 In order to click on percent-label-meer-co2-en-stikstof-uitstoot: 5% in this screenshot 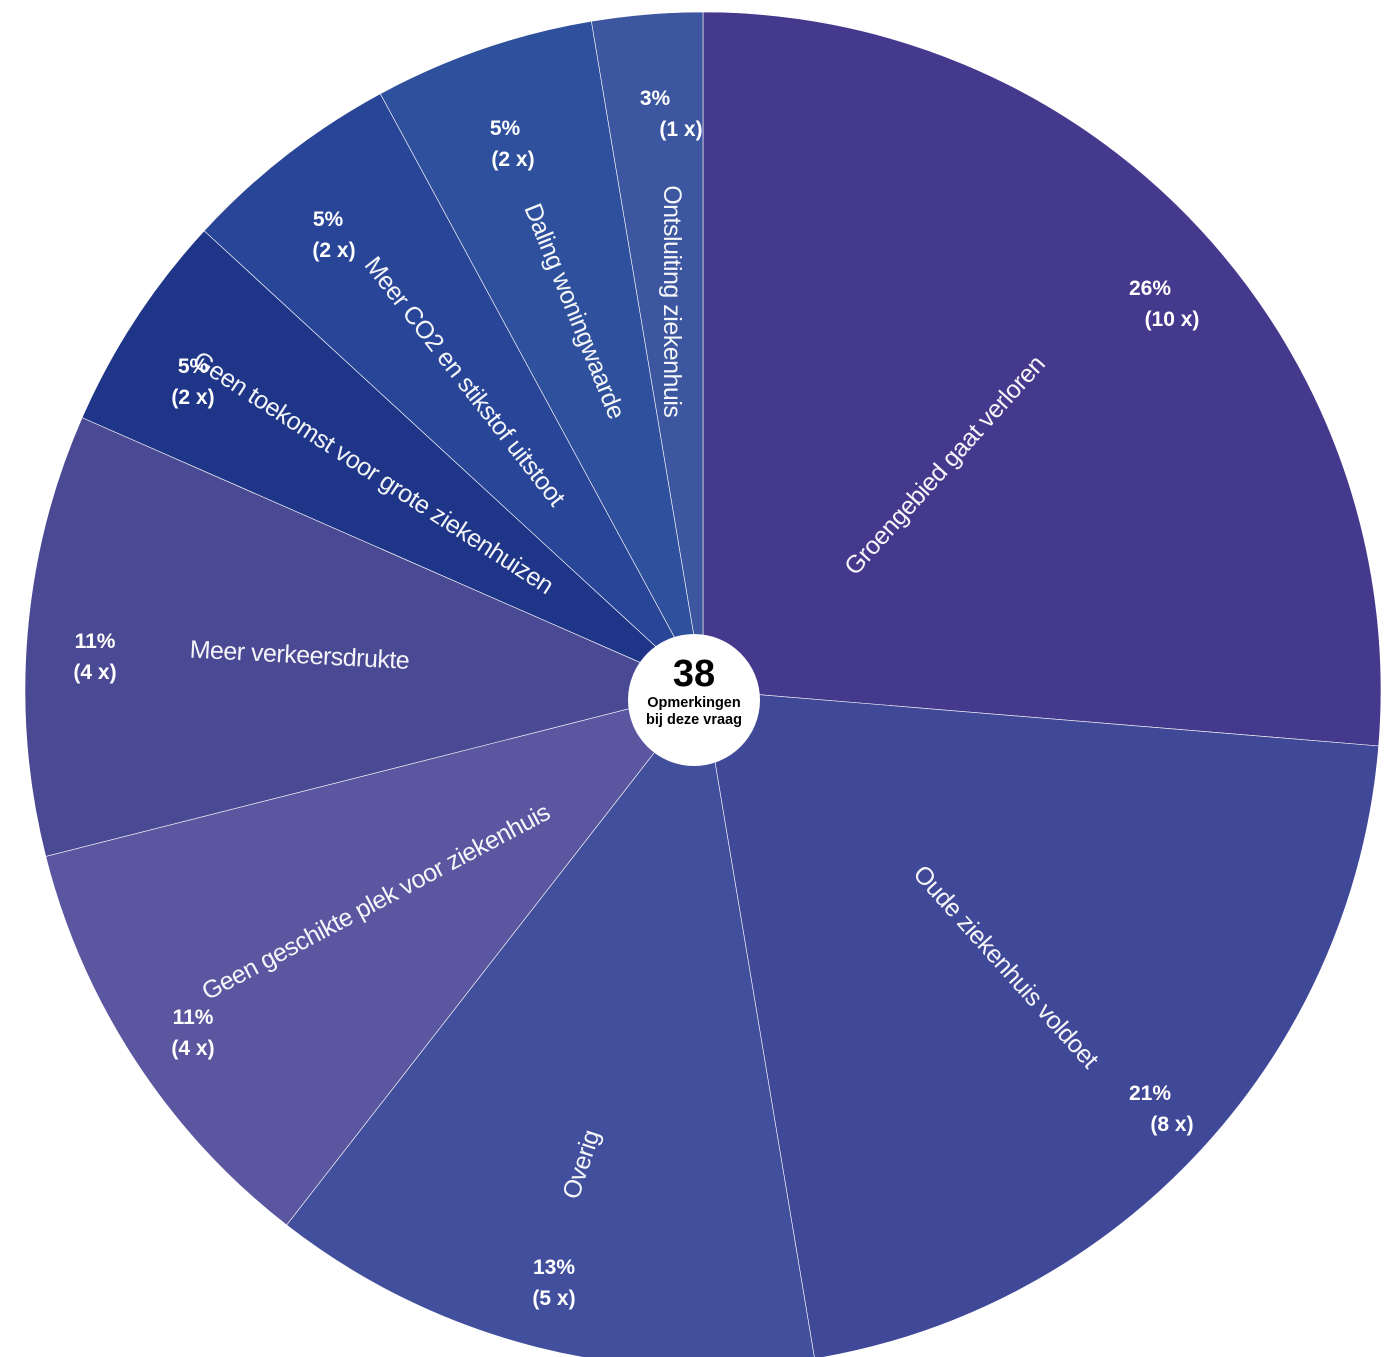, I will do `click(328, 219)`.